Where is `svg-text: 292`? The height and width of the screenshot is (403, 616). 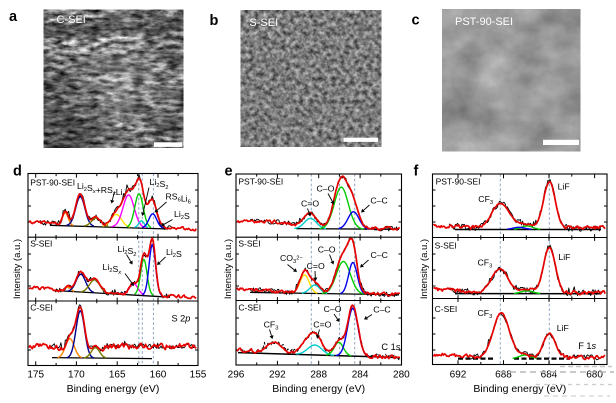 svg-text: 292 is located at coordinates (277, 375).